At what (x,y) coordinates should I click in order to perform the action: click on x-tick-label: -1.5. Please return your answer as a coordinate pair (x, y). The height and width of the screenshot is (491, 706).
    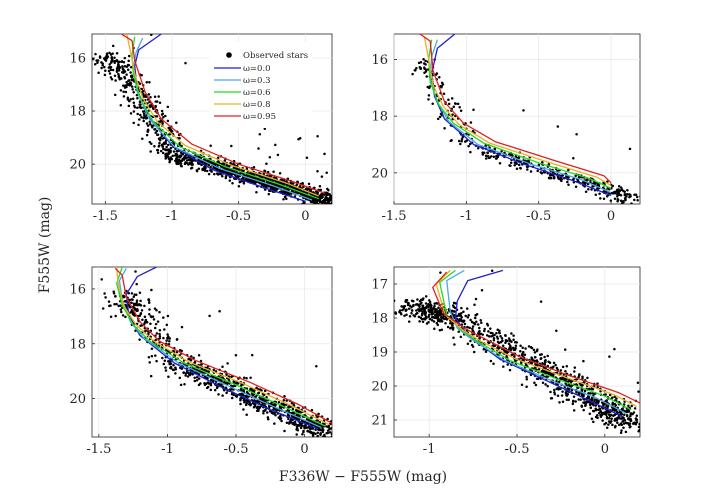
    Looking at the image, I should click on (393, 216).